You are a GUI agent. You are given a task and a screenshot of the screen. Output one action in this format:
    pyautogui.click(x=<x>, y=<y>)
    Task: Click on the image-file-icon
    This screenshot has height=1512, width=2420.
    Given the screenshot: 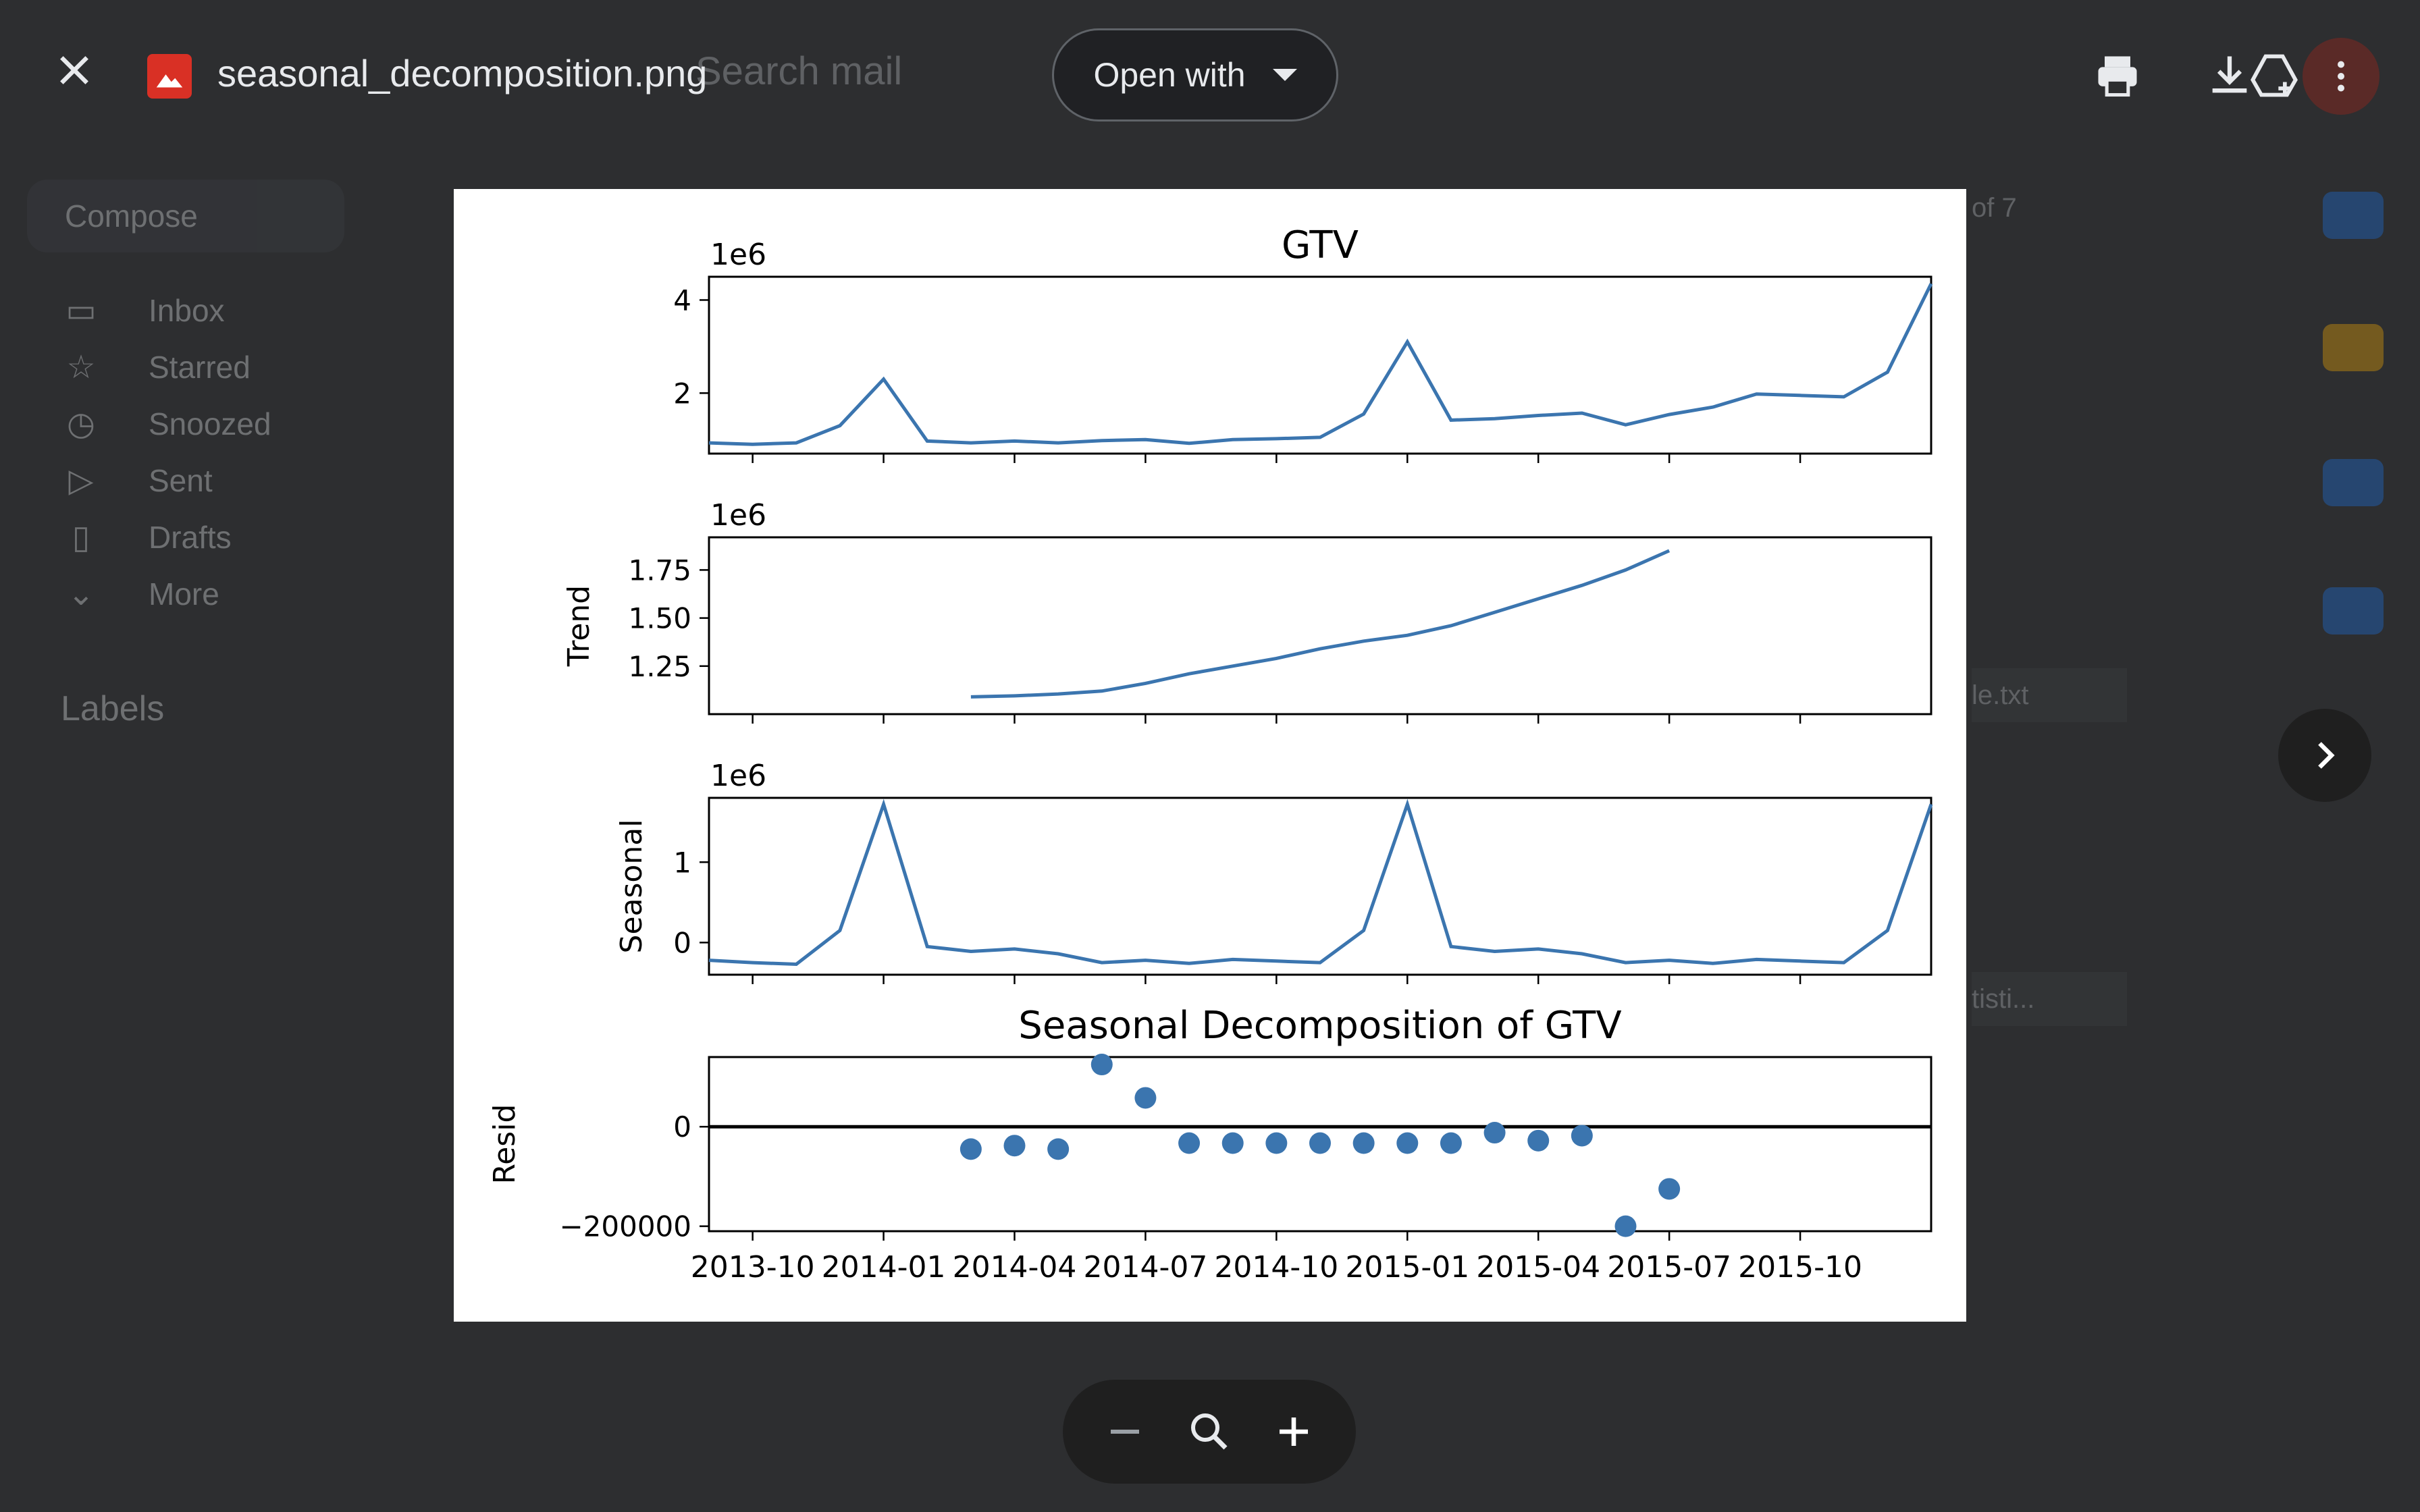 What is the action you would take?
    pyautogui.click(x=169, y=76)
    